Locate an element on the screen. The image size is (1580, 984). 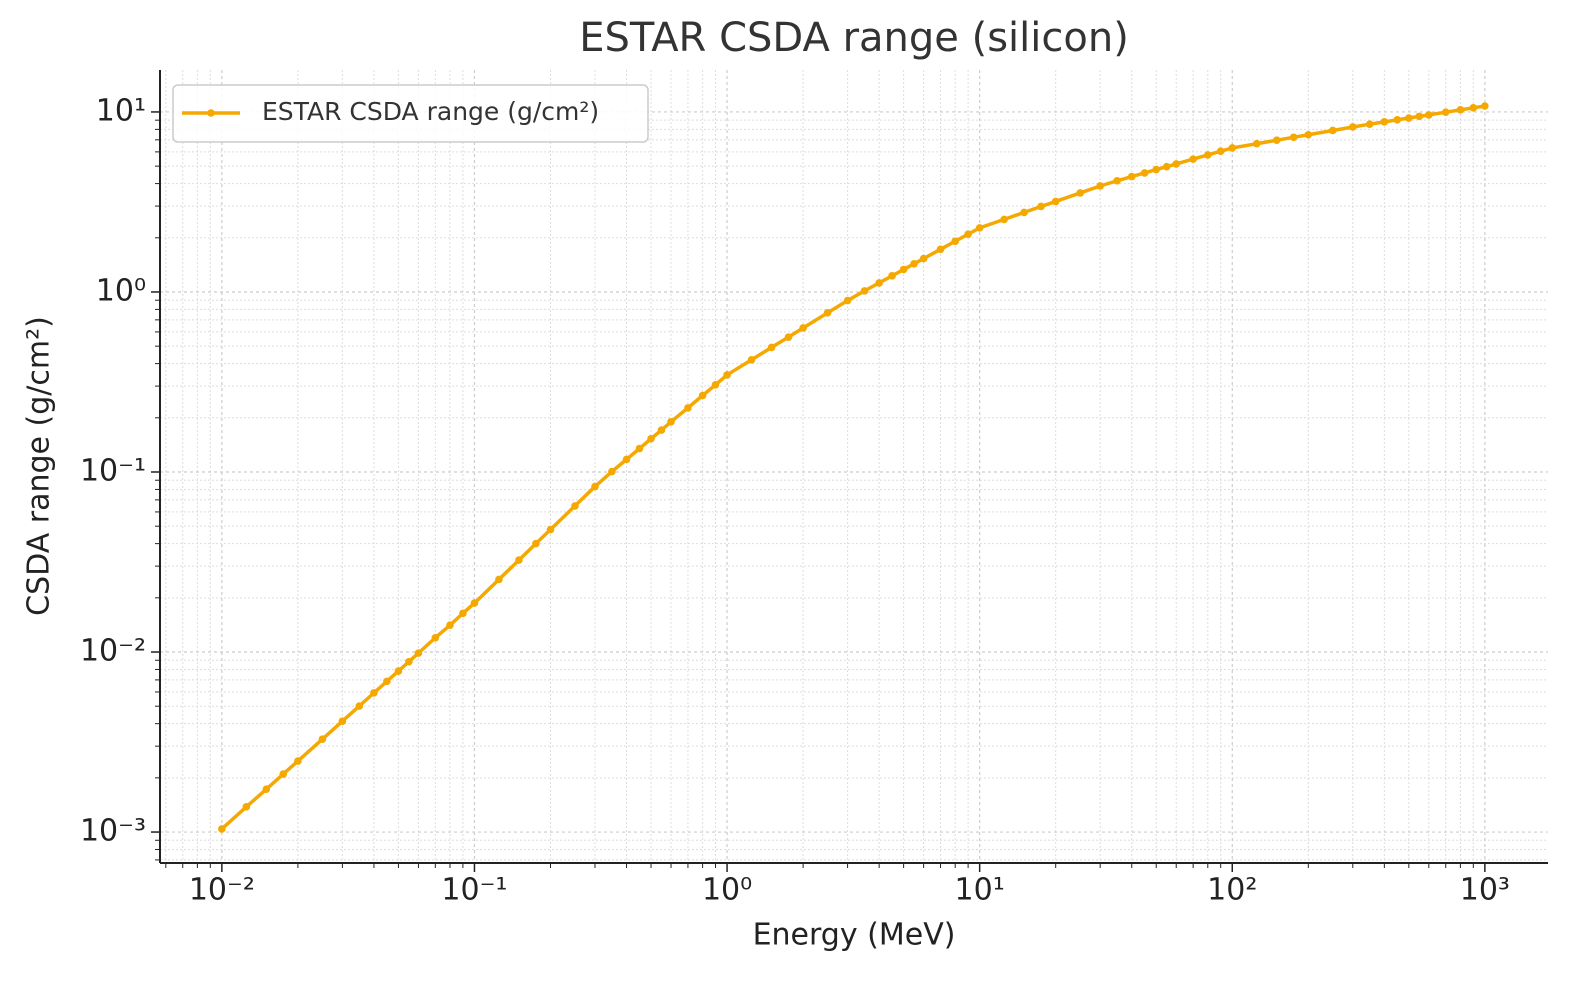
x-axis-label: Energy (MeV) is located at coordinates (854, 935).